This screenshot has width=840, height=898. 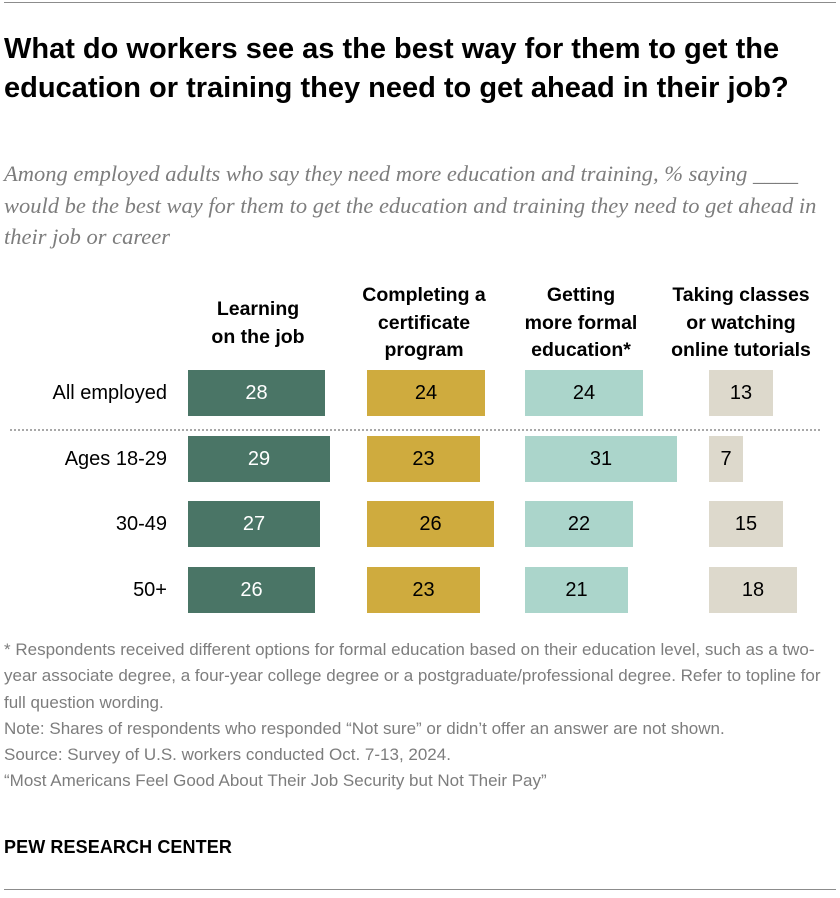 I want to click on bar: 13, so click(x=741, y=393).